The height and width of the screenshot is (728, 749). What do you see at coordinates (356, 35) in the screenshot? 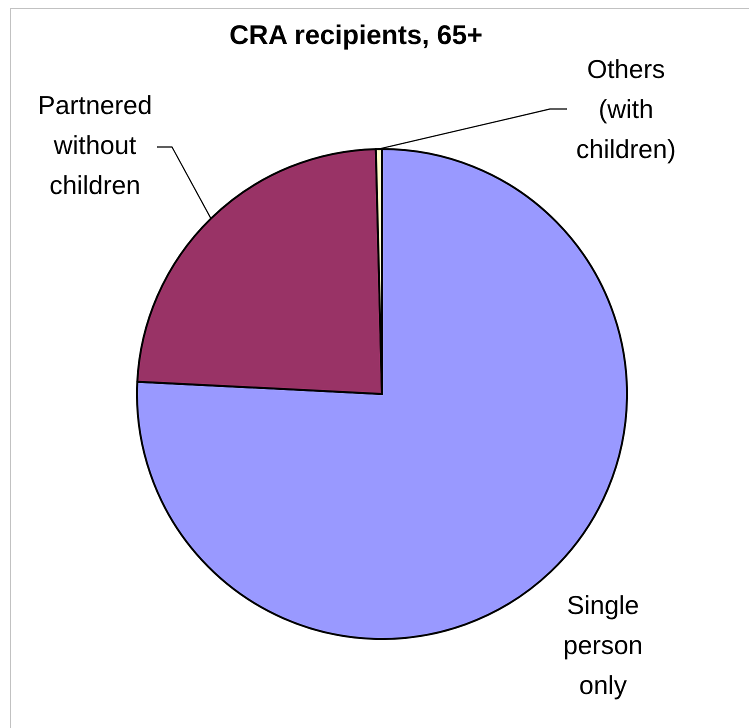
I see `chart-title: CRA recipients, 65+` at bounding box center [356, 35].